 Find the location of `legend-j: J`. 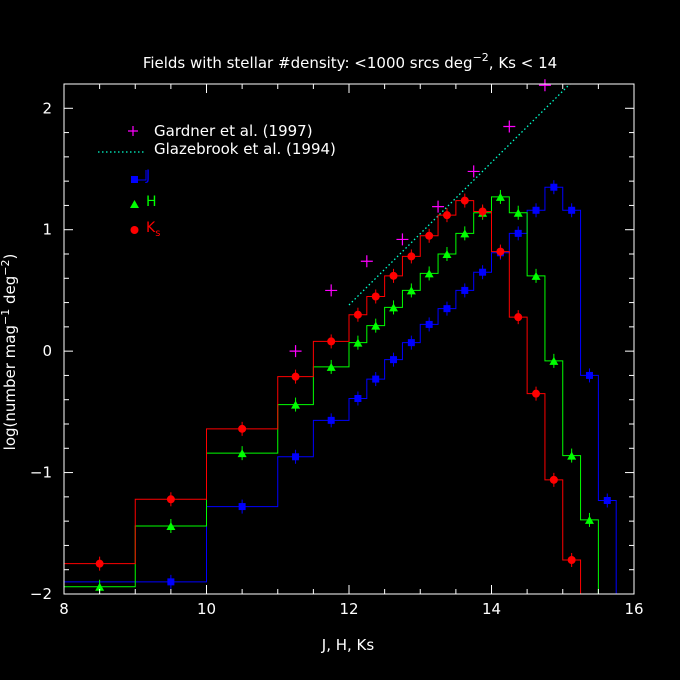

legend-j: J is located at coordinates (140, 176).